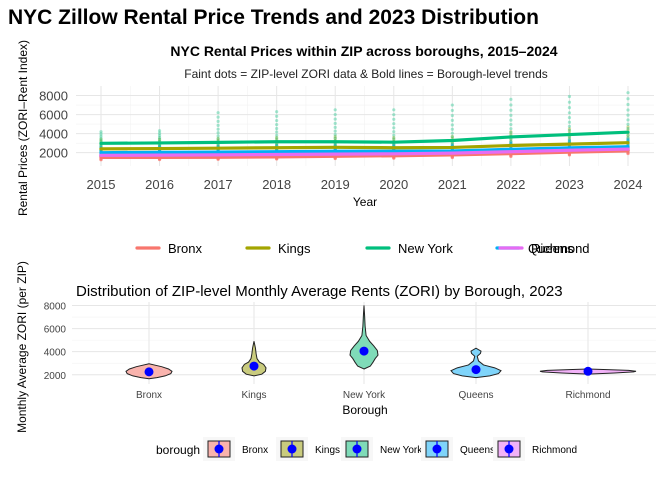 Image resolution: width=672 pixels, height=485 pixels. What do you see at coordinates (569, 184) in the screenshot?
I see `x-tick-label: 2023` at bounding box center [569, 184].